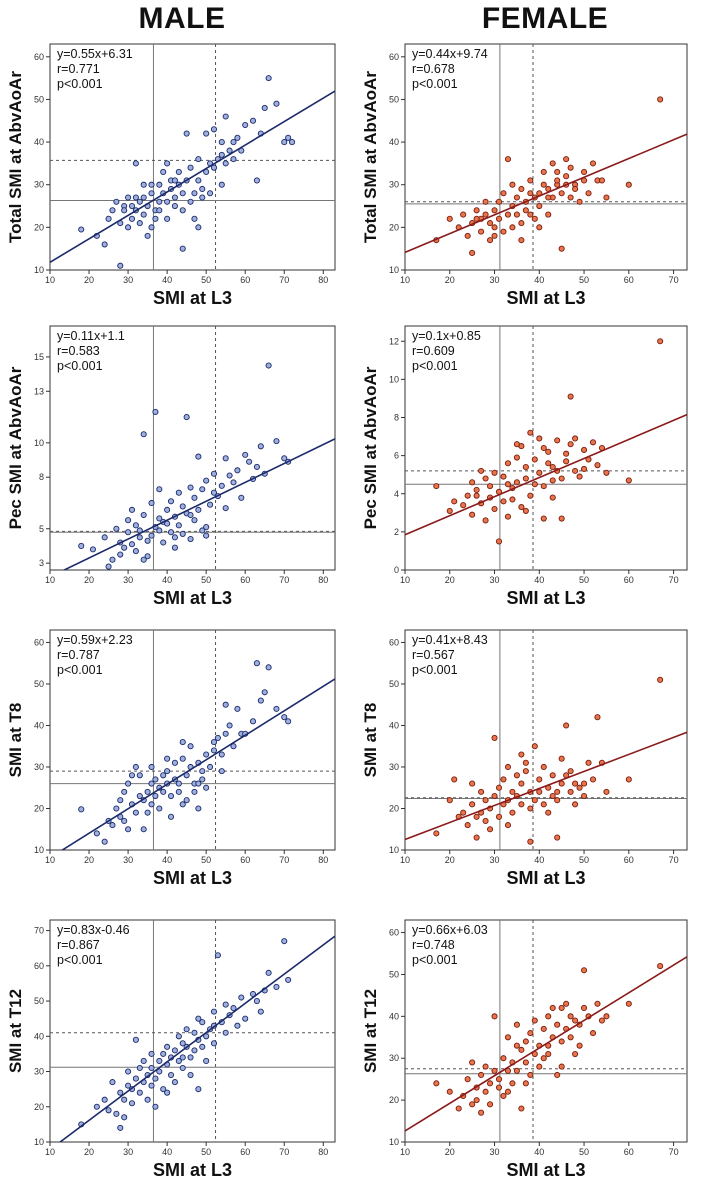  What do you see at coordinates (495, 860) in the screenshot?
I see `x-tick-label: 30` at bounding box center [495, 860].